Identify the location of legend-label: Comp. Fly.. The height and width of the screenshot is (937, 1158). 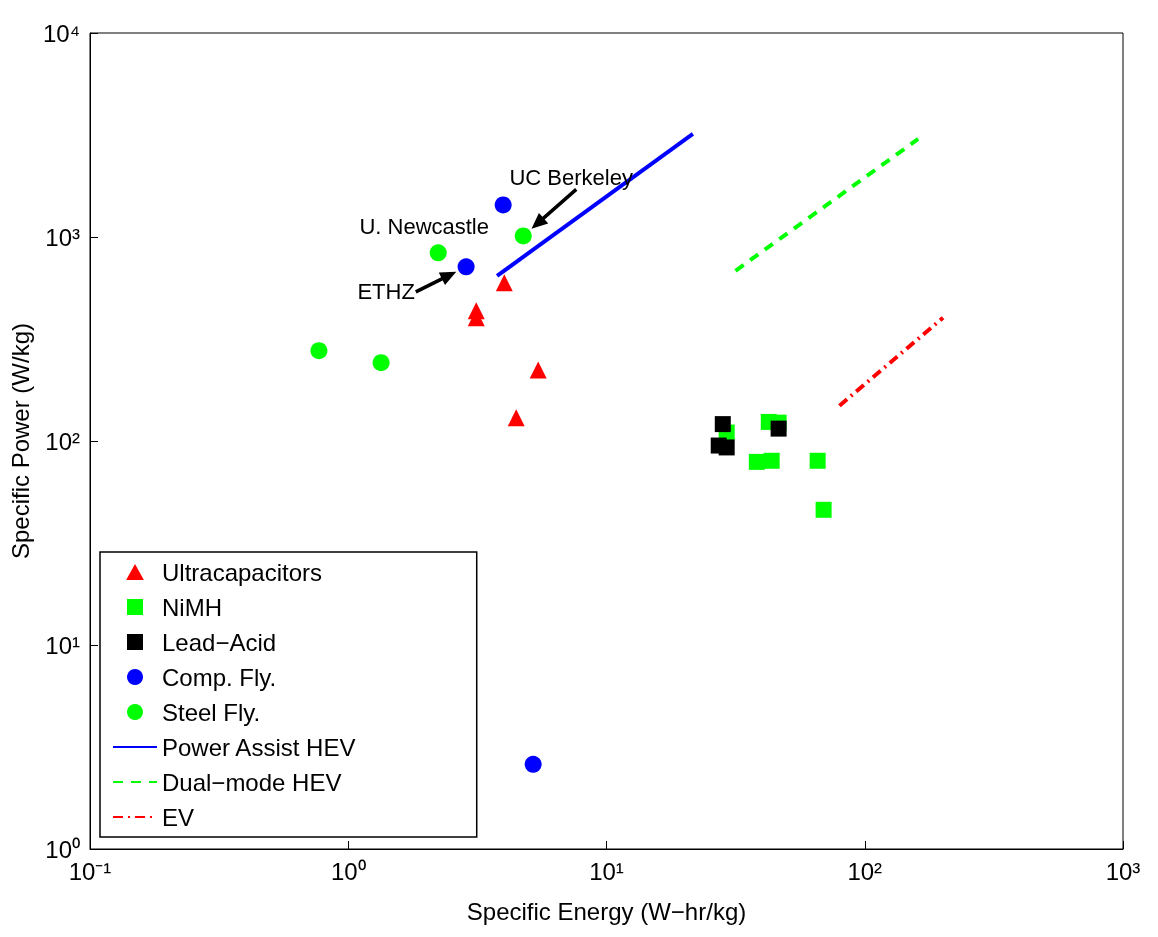
(219, 677).